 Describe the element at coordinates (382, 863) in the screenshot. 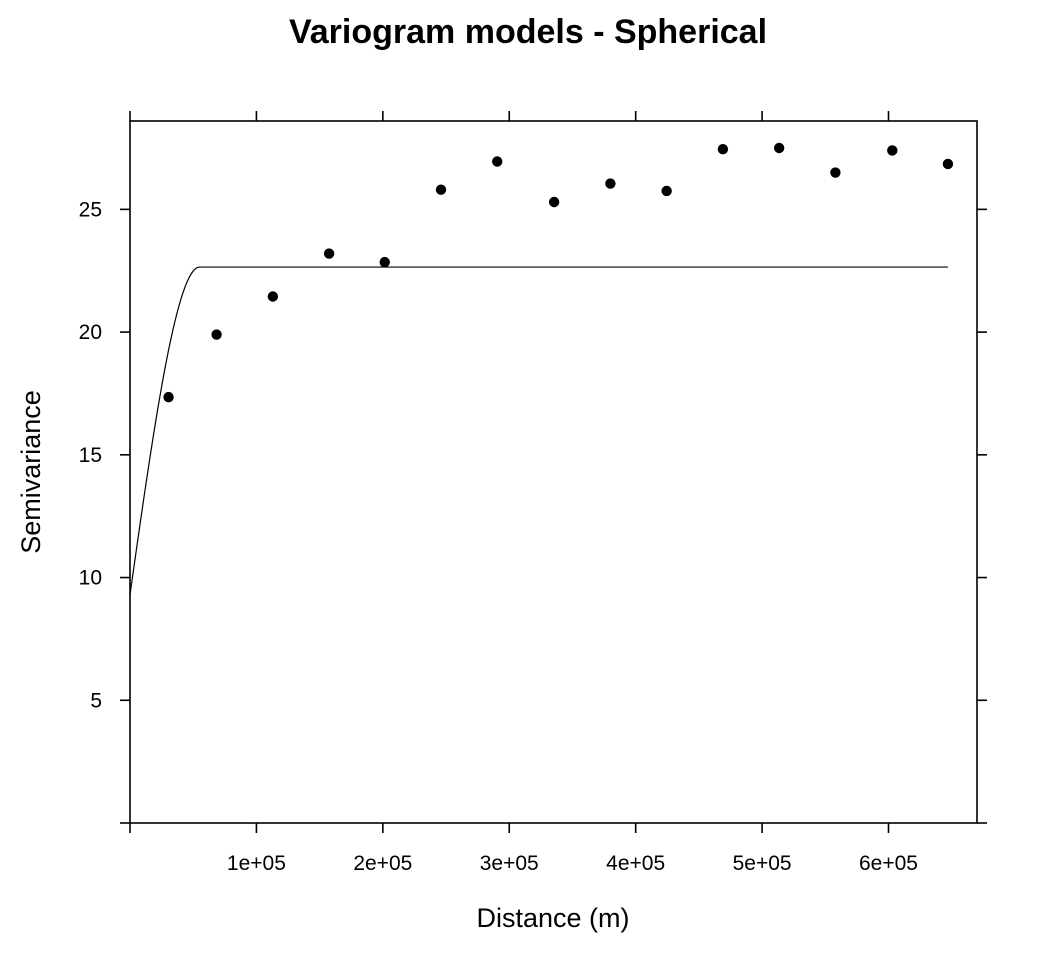

I see `x-tick-label: 2e+05` at that location.